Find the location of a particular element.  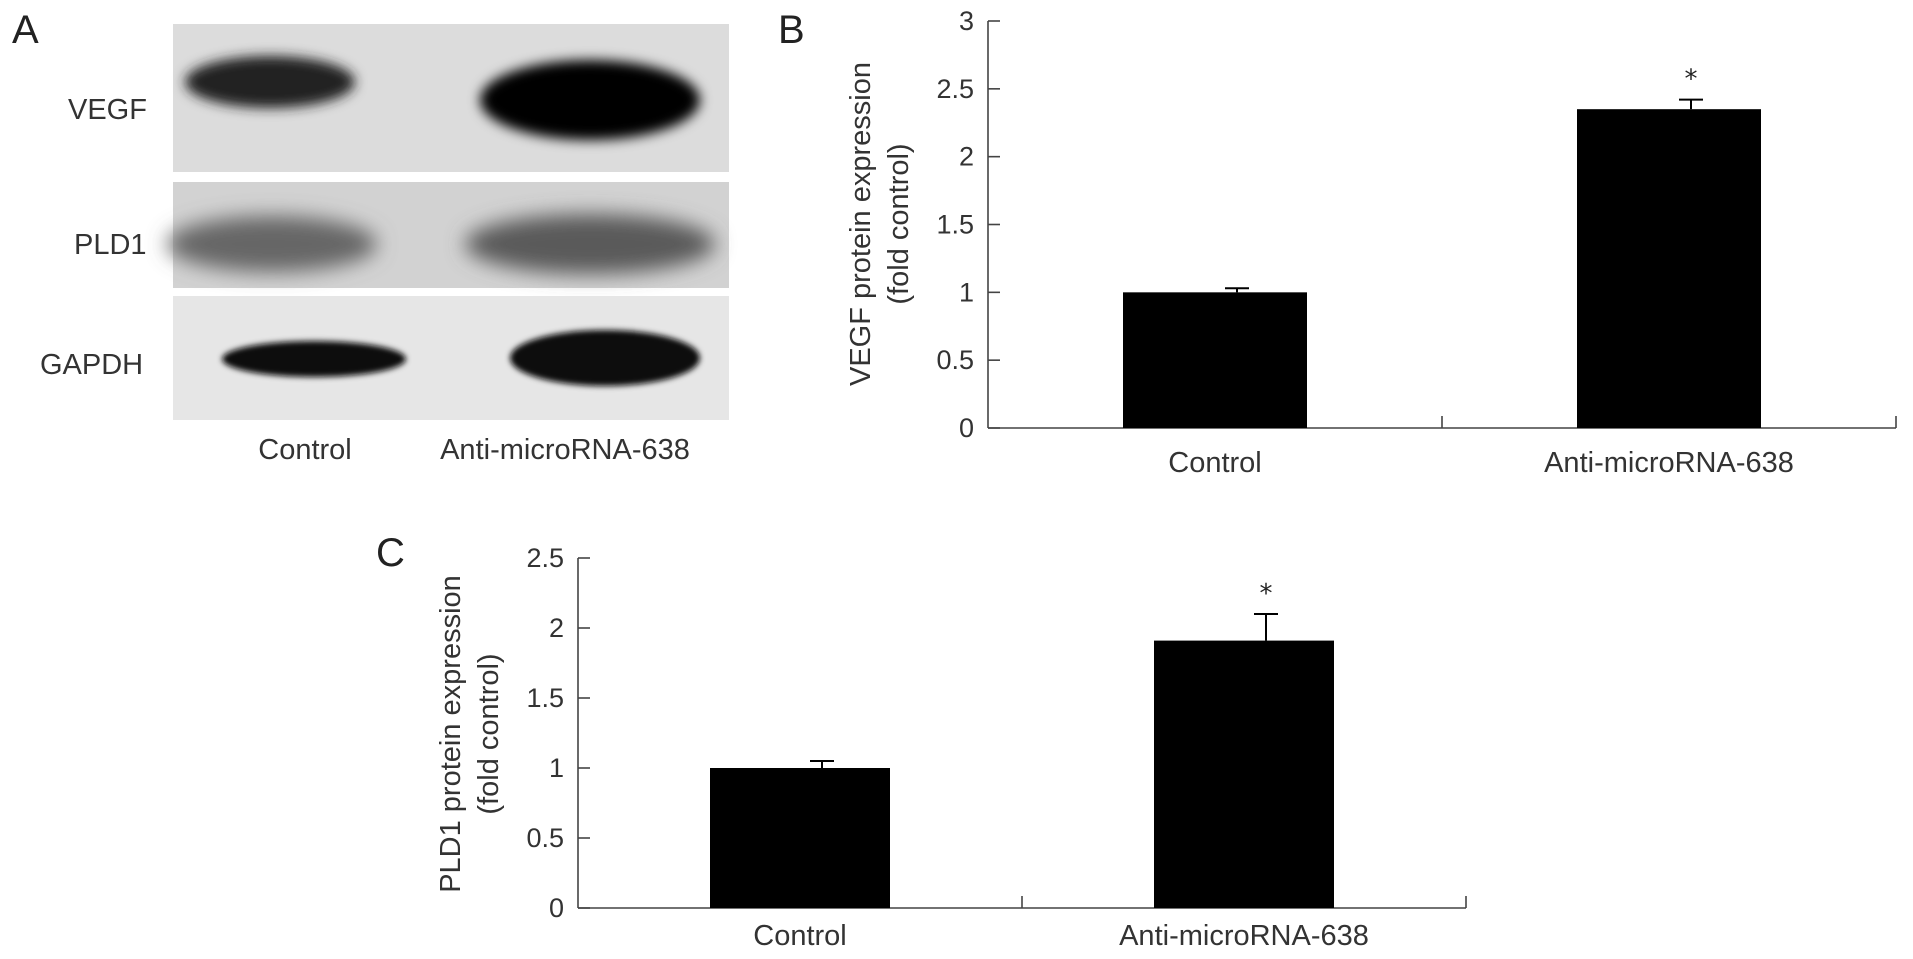

blot-row-label: VEGF is located at coordinates (107, 110).